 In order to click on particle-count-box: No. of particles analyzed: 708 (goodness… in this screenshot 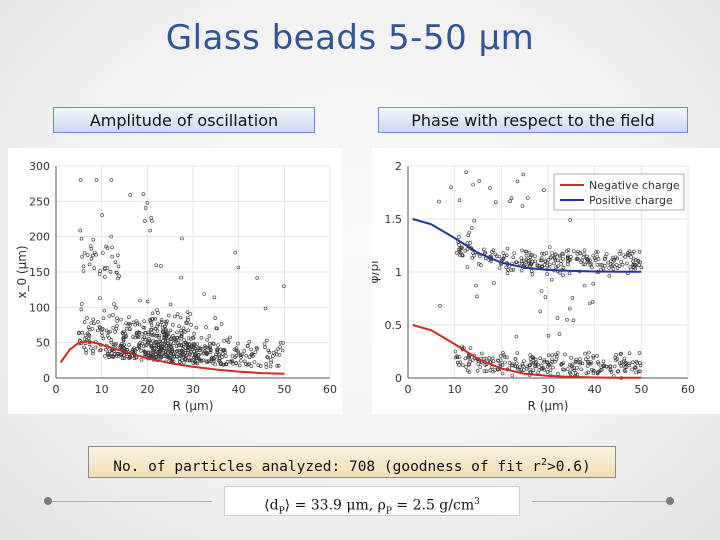, I will do `click(352, 462)`.